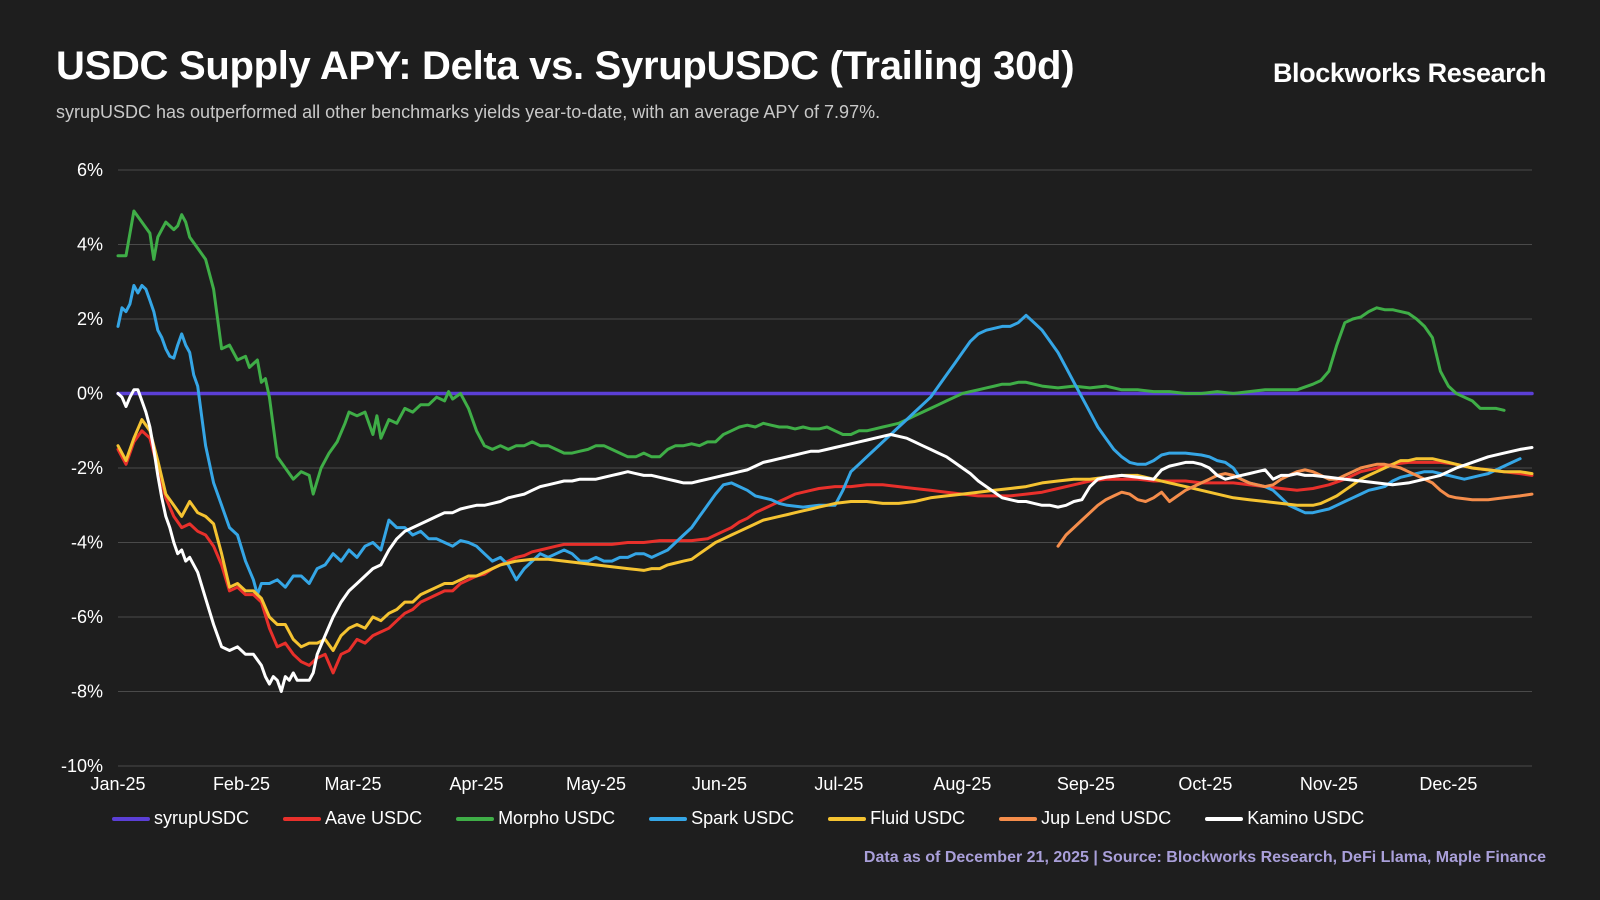  I want to click on y-tick-label: 4%, so click(90, 245).